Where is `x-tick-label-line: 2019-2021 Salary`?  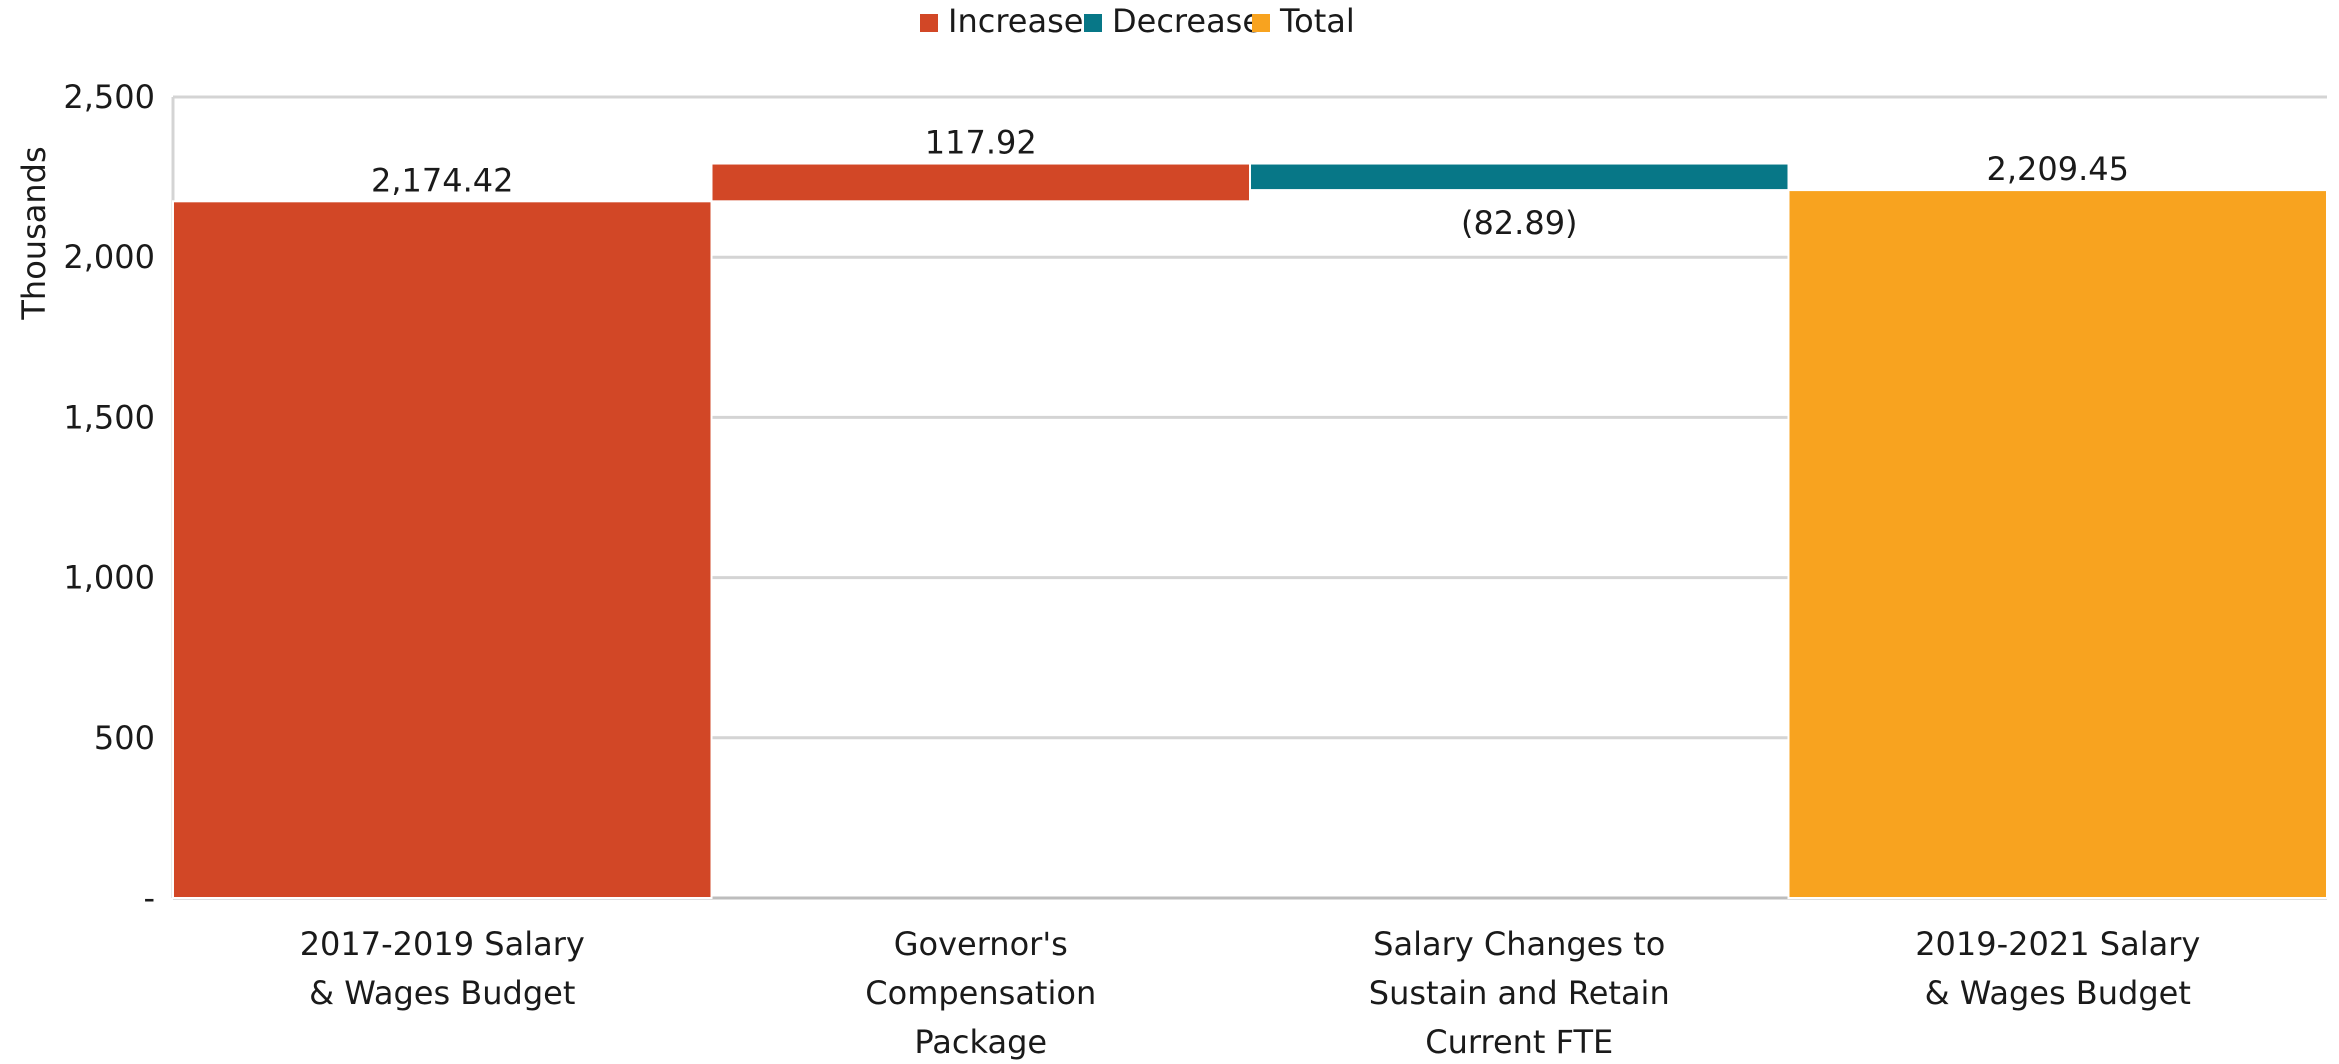 x-tick-label-line: 2019-2021 Salary is located at coordinates (2057, 944).